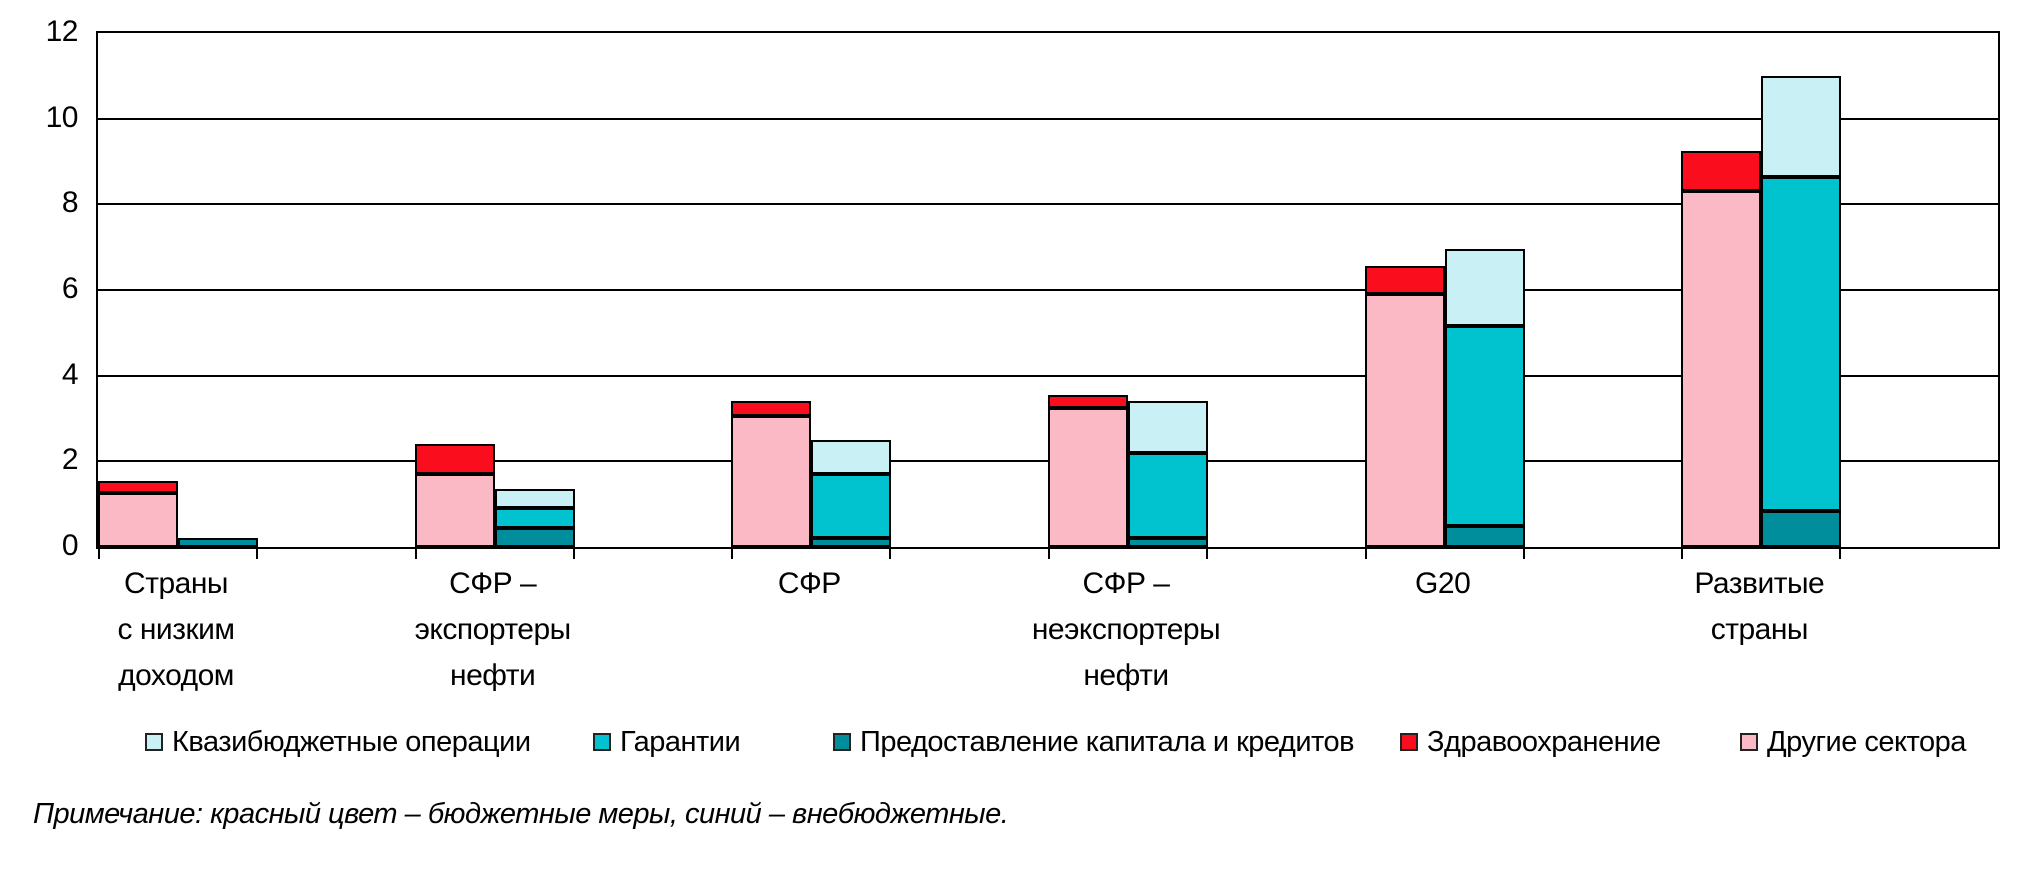 The width and height of the screenshot is (2031, 871). What do you see at coordinates (1409, 742) in the screenshot?
I see `legend-swatch-health` at bounding box center [1409, 742].